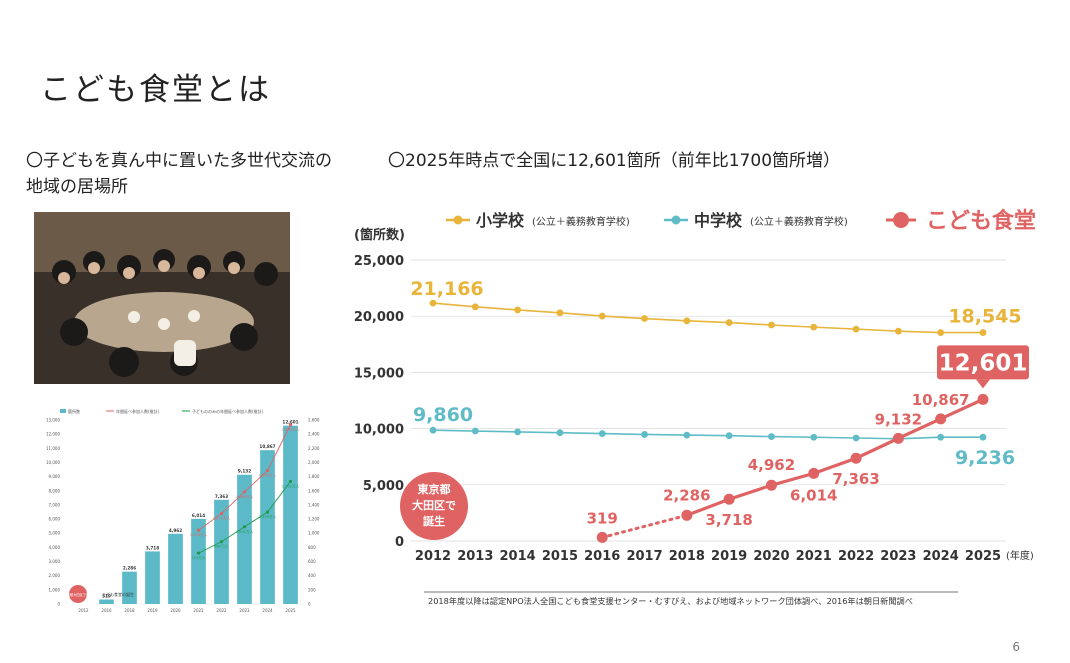  What do you see at coordinates (941, 556) in the screenshot?
I see `x-tick-label: 2024` at bounding box center [941, 556].